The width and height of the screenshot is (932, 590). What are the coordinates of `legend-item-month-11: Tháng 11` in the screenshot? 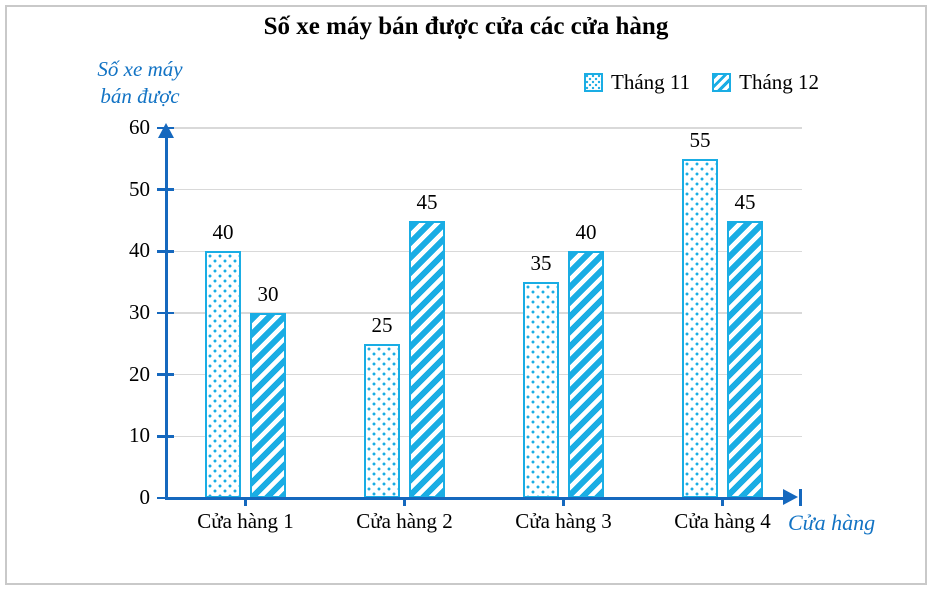 It's located at (637, 82).